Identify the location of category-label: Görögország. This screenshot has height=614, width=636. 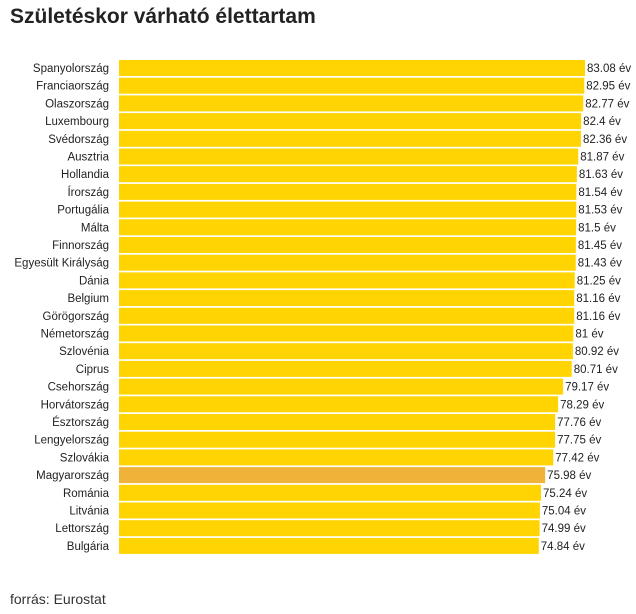
(76, 317).